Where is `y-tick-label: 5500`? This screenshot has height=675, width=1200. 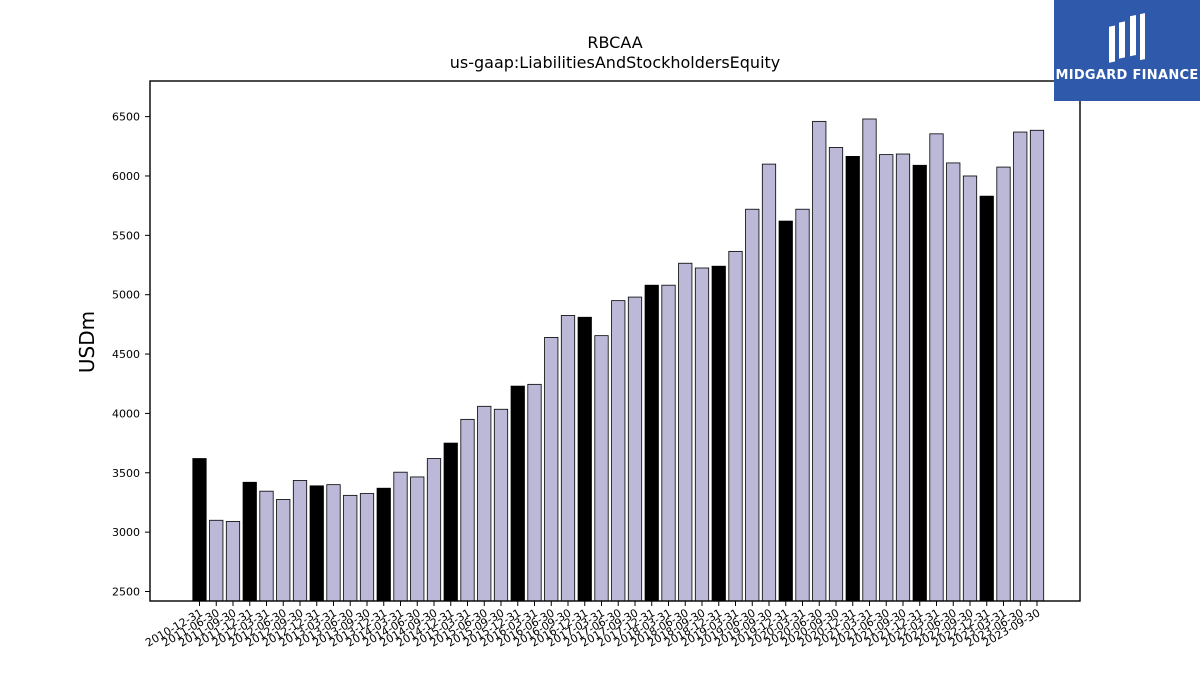 y-tick-label: 5500 is located at coordinates (126, 235).